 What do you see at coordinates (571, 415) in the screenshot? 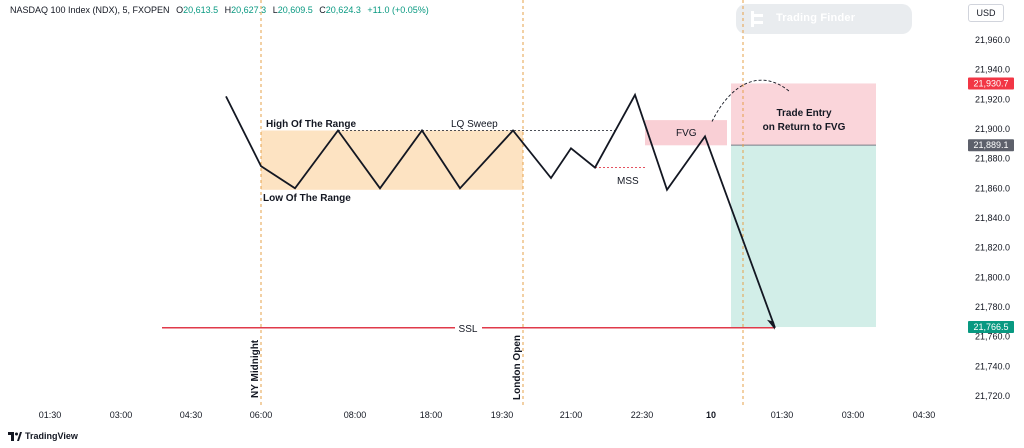
I see `x-tick-label: 21:00` at bounding box center [571, 415].